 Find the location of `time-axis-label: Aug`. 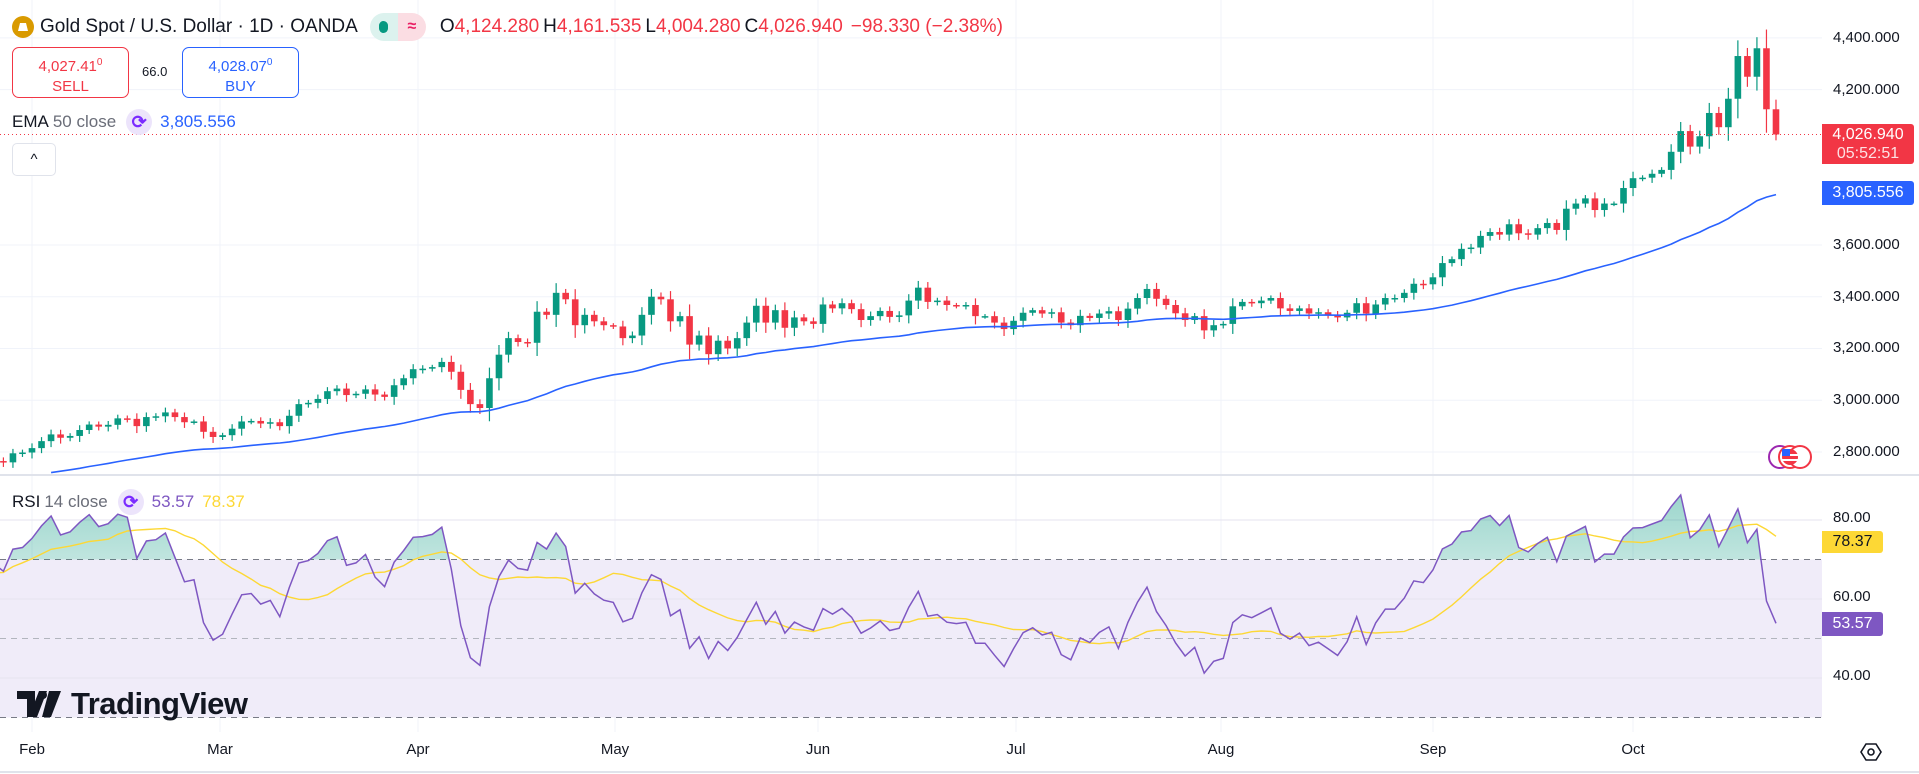

time-axis-label: Aug is located at coordinates (1221, 749).